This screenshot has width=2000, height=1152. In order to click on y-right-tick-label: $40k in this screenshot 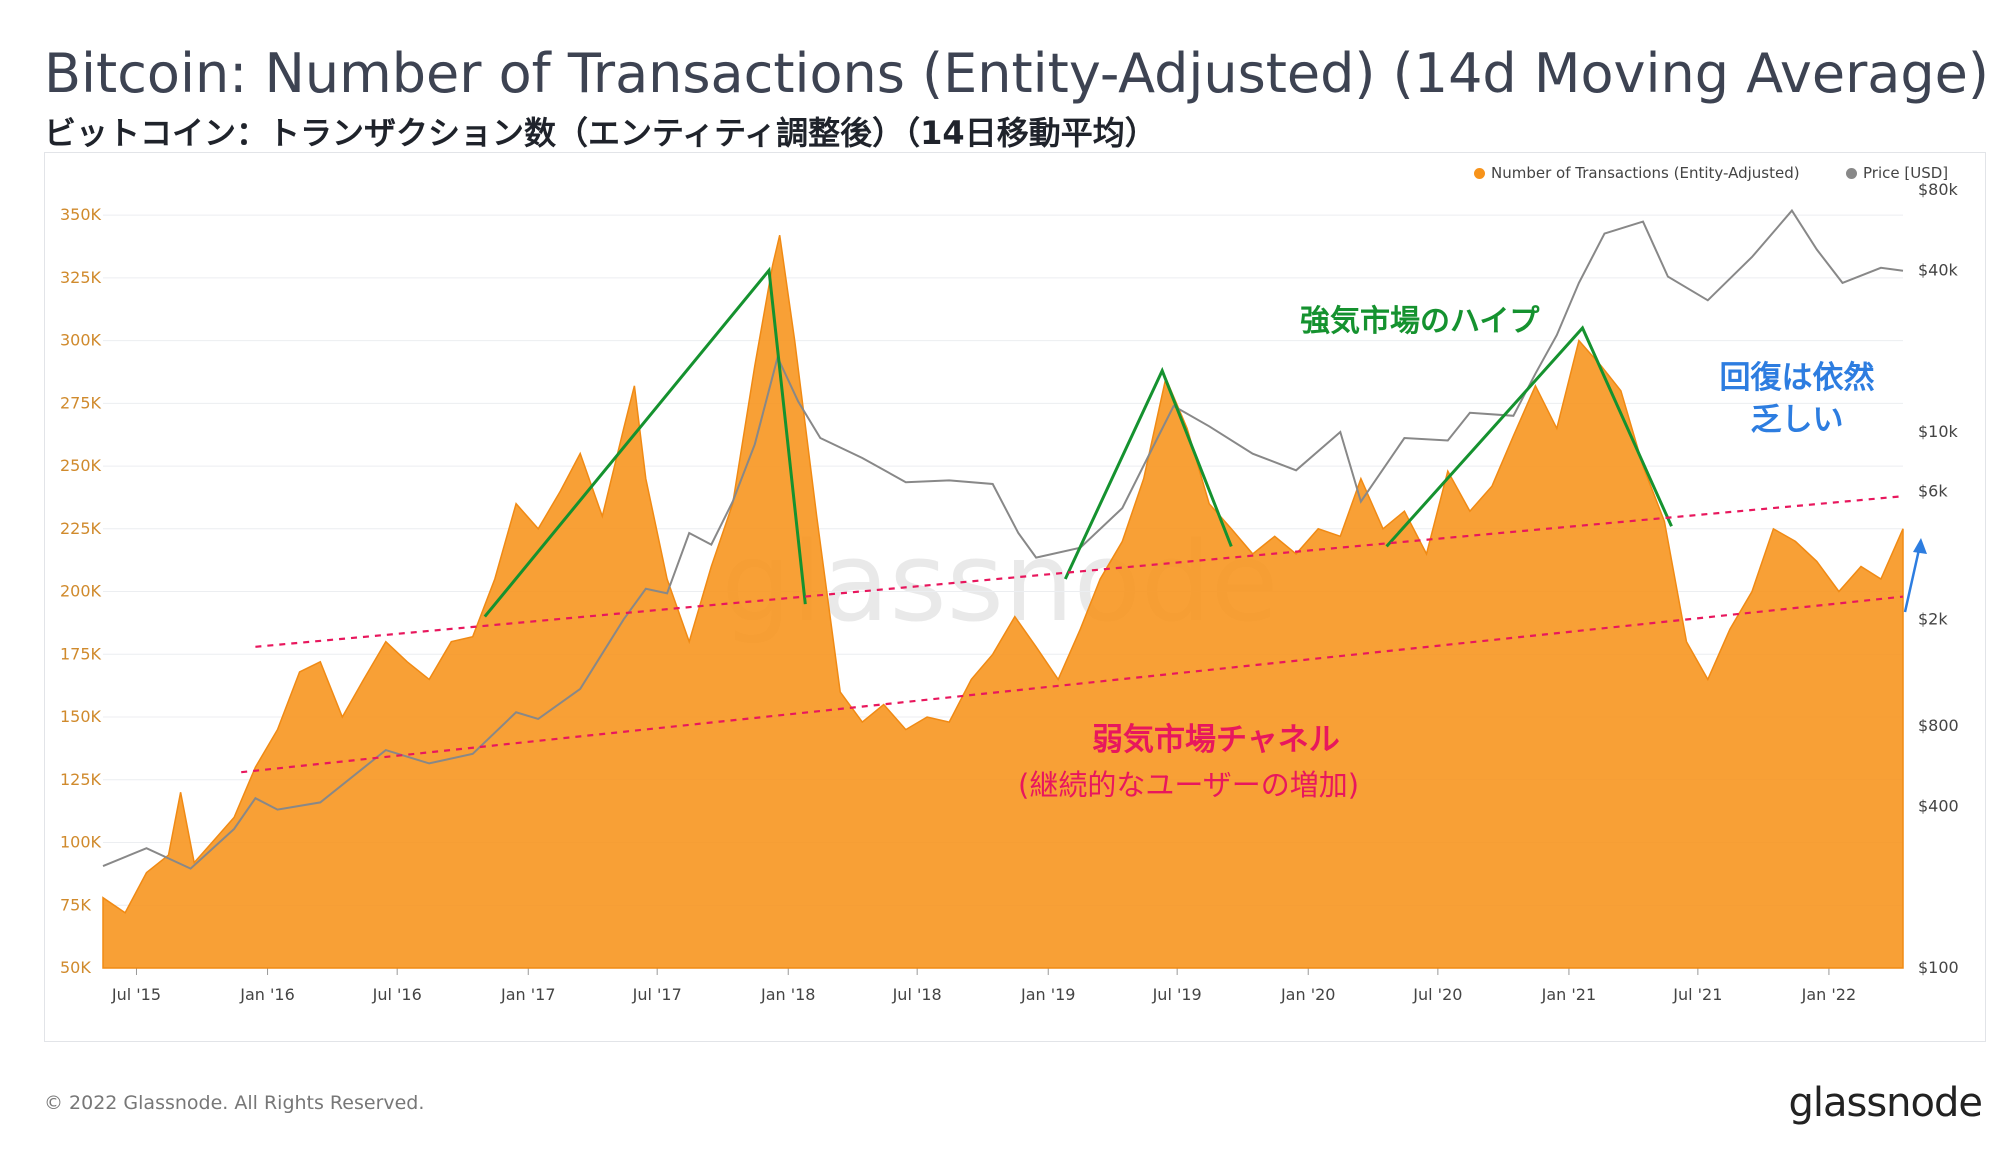, I will do `click(1938, 270)`.